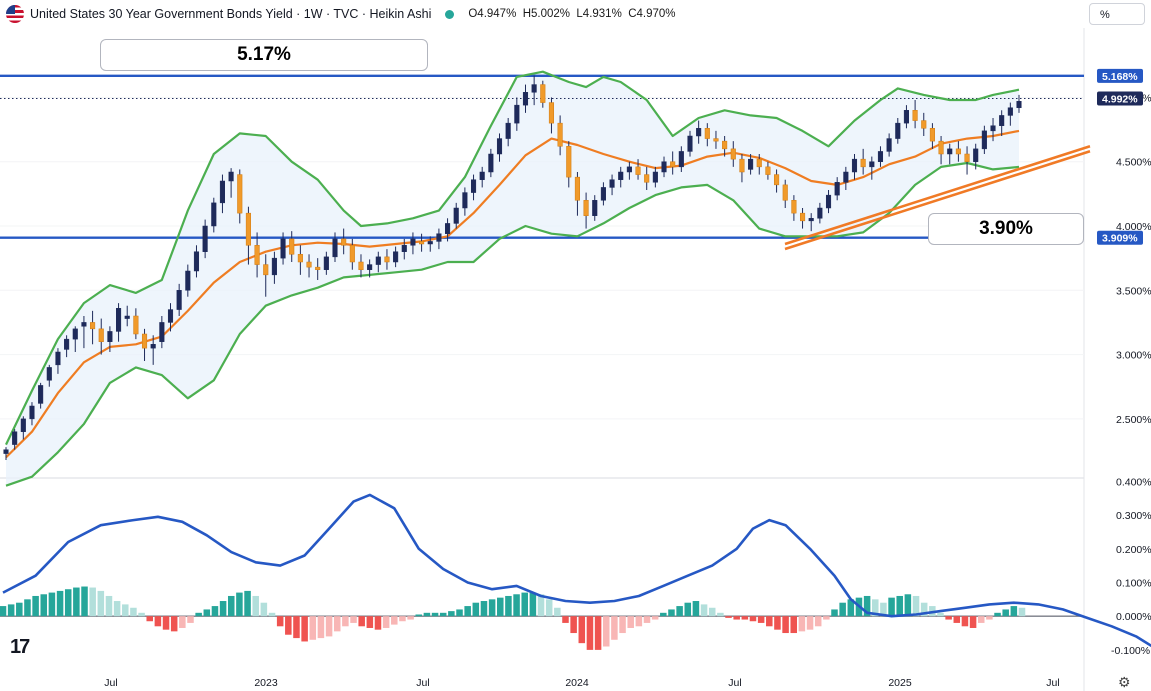 The width and height of the screenshot is (1151, 691). I want to click on price-label-text: 5.168%, so click(1120, 77).